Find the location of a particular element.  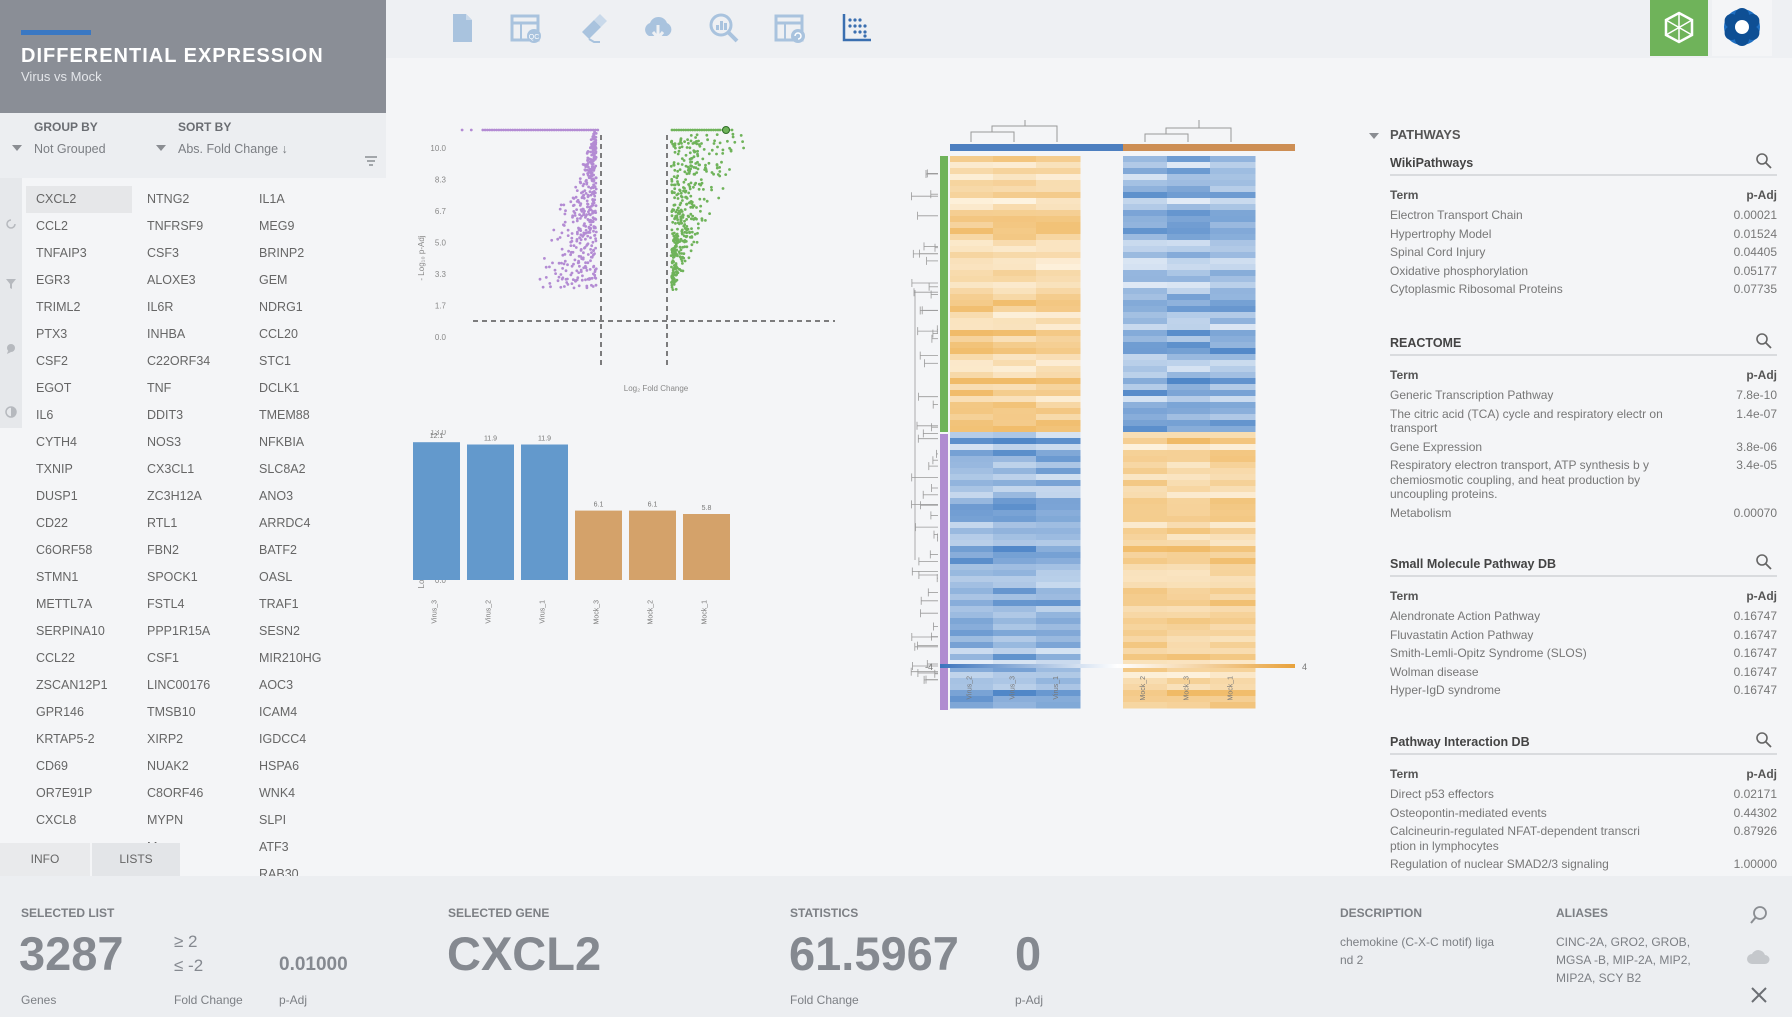

gene-list-item: EGR3 is located at coordinates (53, 280).